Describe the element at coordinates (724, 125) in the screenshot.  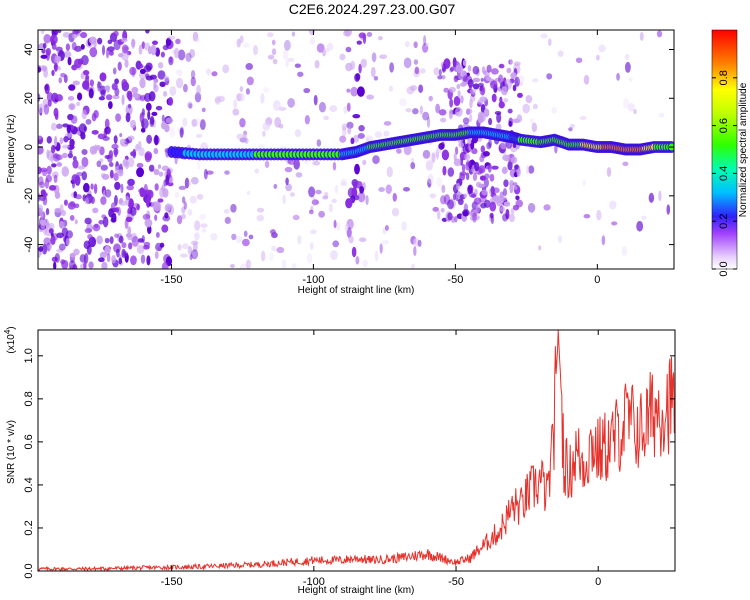
I see `colorbar-tick-label: 0.6` at that location.